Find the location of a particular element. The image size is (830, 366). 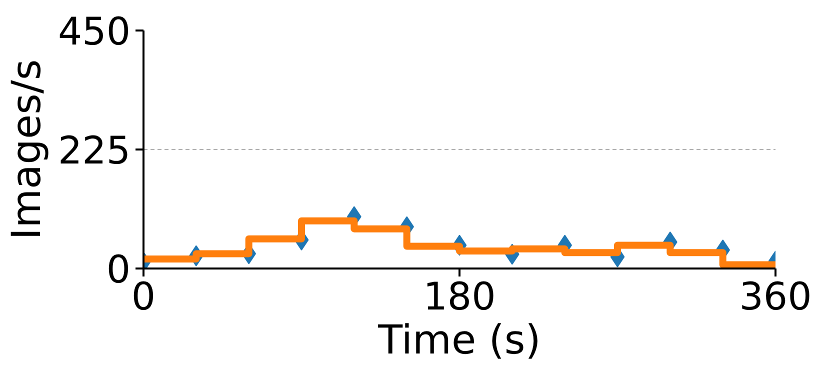

y-tick-label: 225 is located at coordinates (94, 150).